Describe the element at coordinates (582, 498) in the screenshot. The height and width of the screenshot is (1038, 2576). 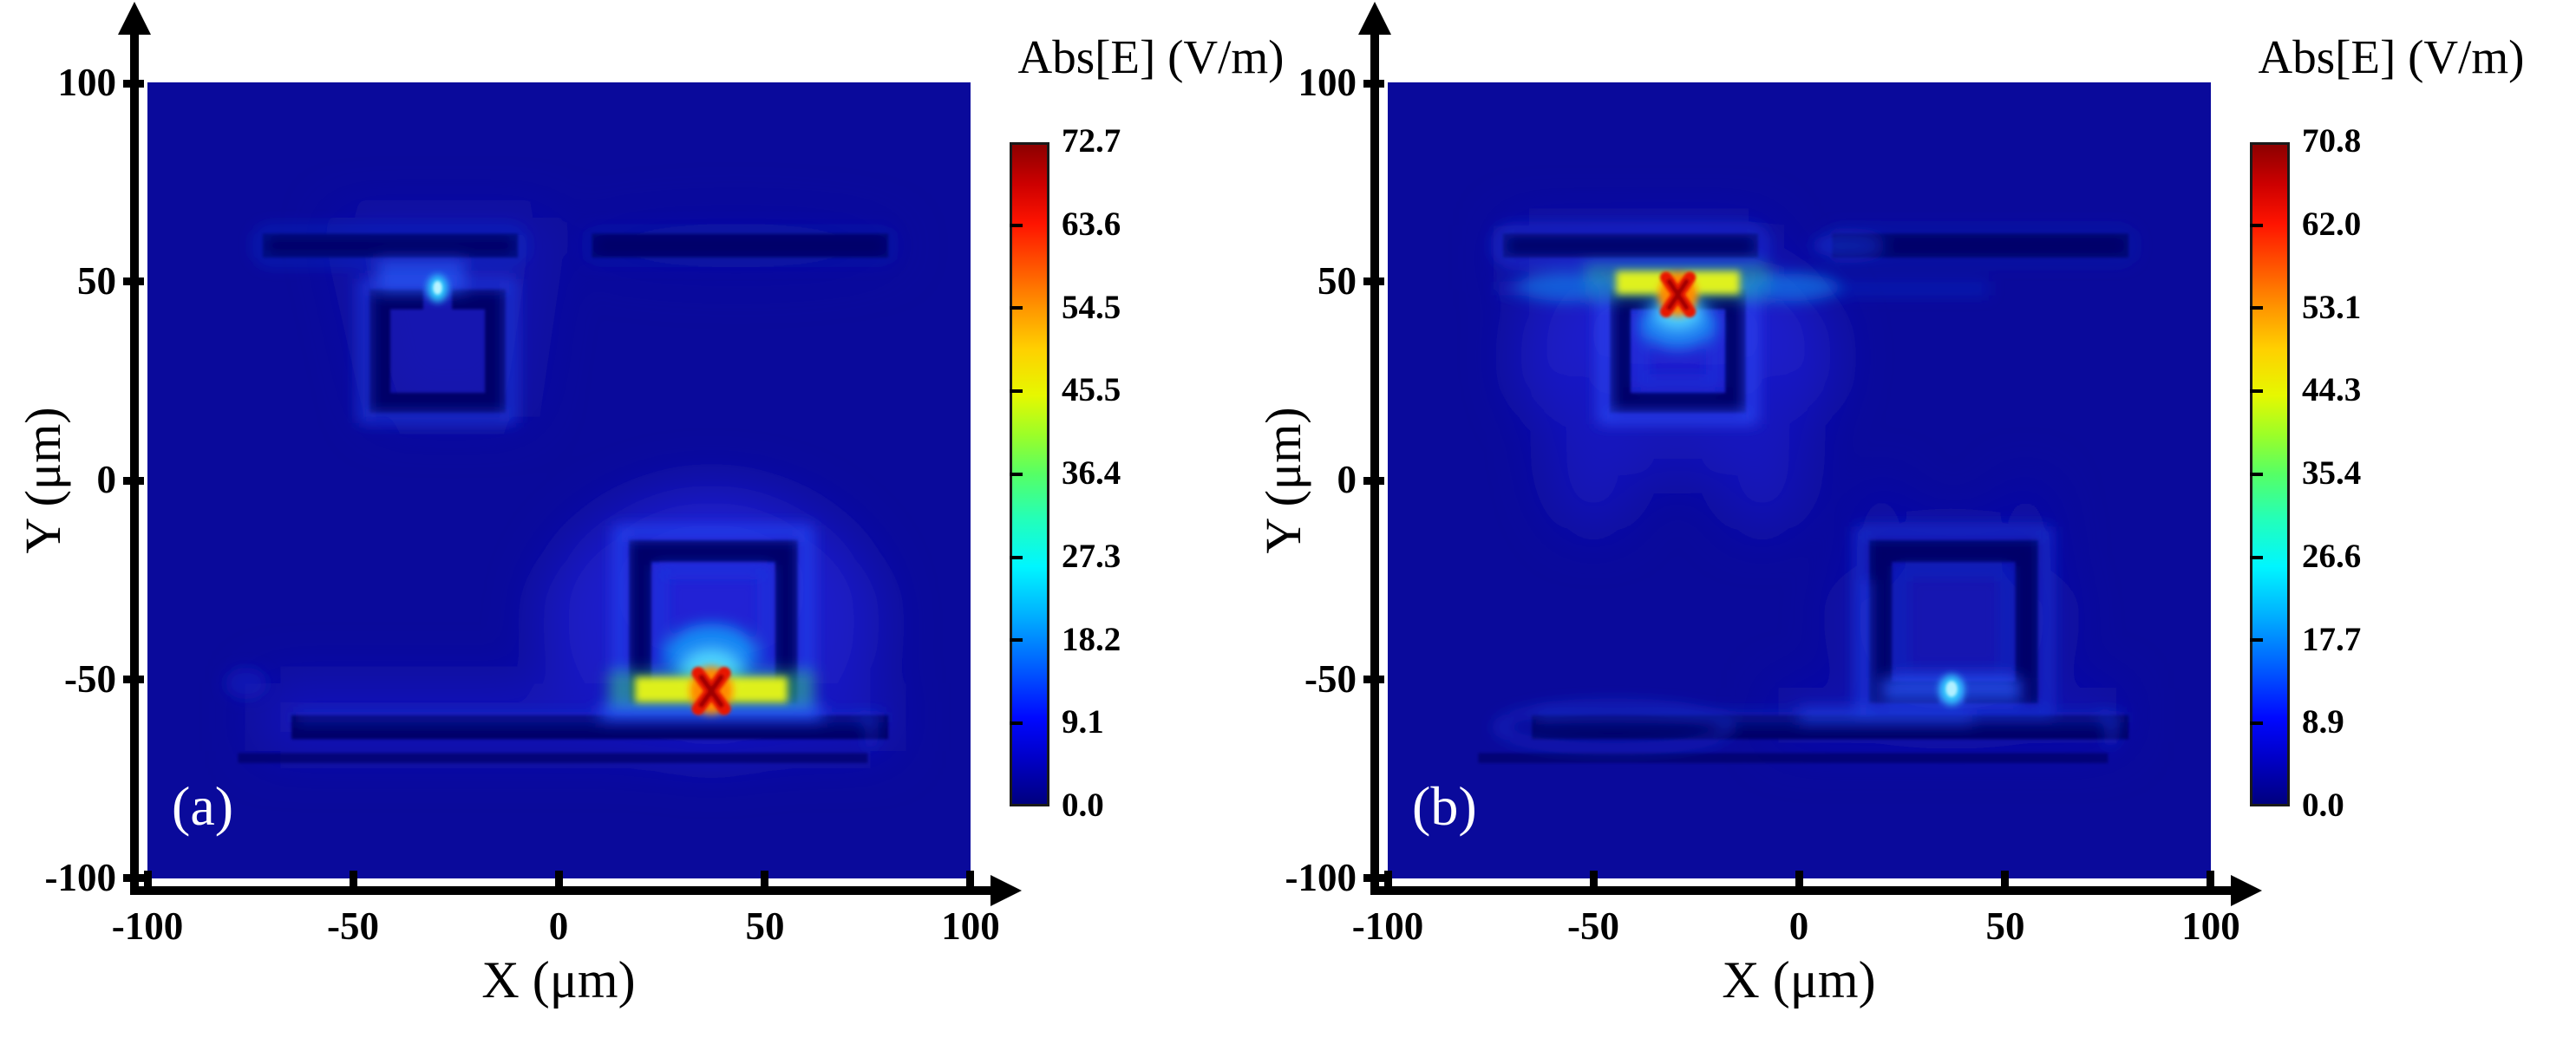
I see `hotspot-a` at that location.